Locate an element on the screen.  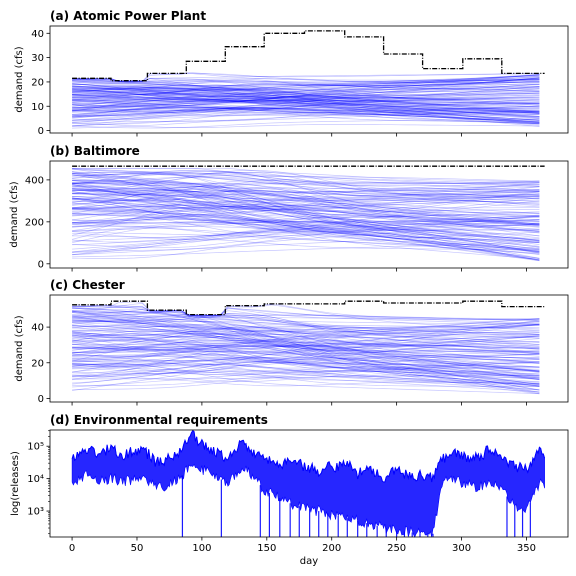
y-tick-label: 400 is located at coordinates (34, 180).